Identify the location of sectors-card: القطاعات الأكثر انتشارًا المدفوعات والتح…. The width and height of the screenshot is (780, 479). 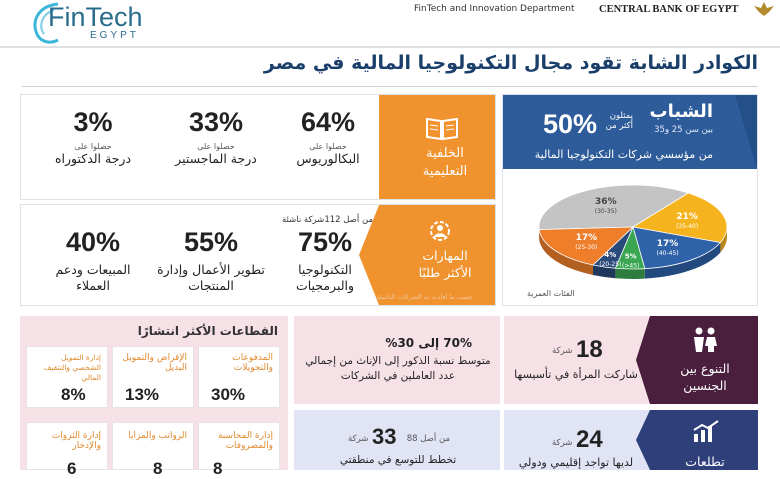
(154, 393).